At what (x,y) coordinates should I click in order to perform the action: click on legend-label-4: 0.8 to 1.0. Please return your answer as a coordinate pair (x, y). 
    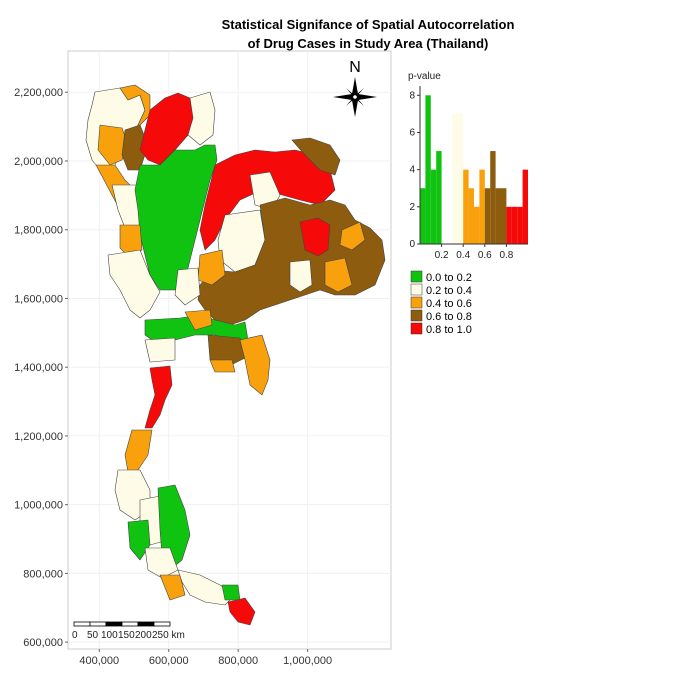
    Looking at the image, I should click on (449, 330).